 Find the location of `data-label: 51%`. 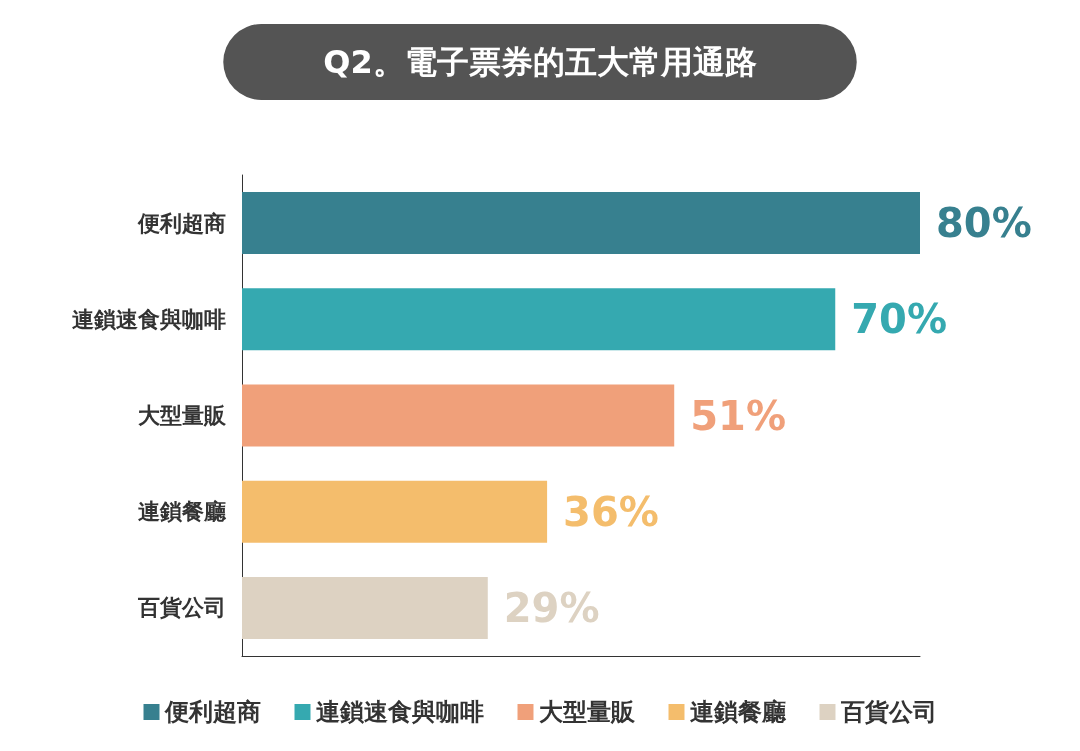

data-label: 51% is located at coordinates (738, 415).